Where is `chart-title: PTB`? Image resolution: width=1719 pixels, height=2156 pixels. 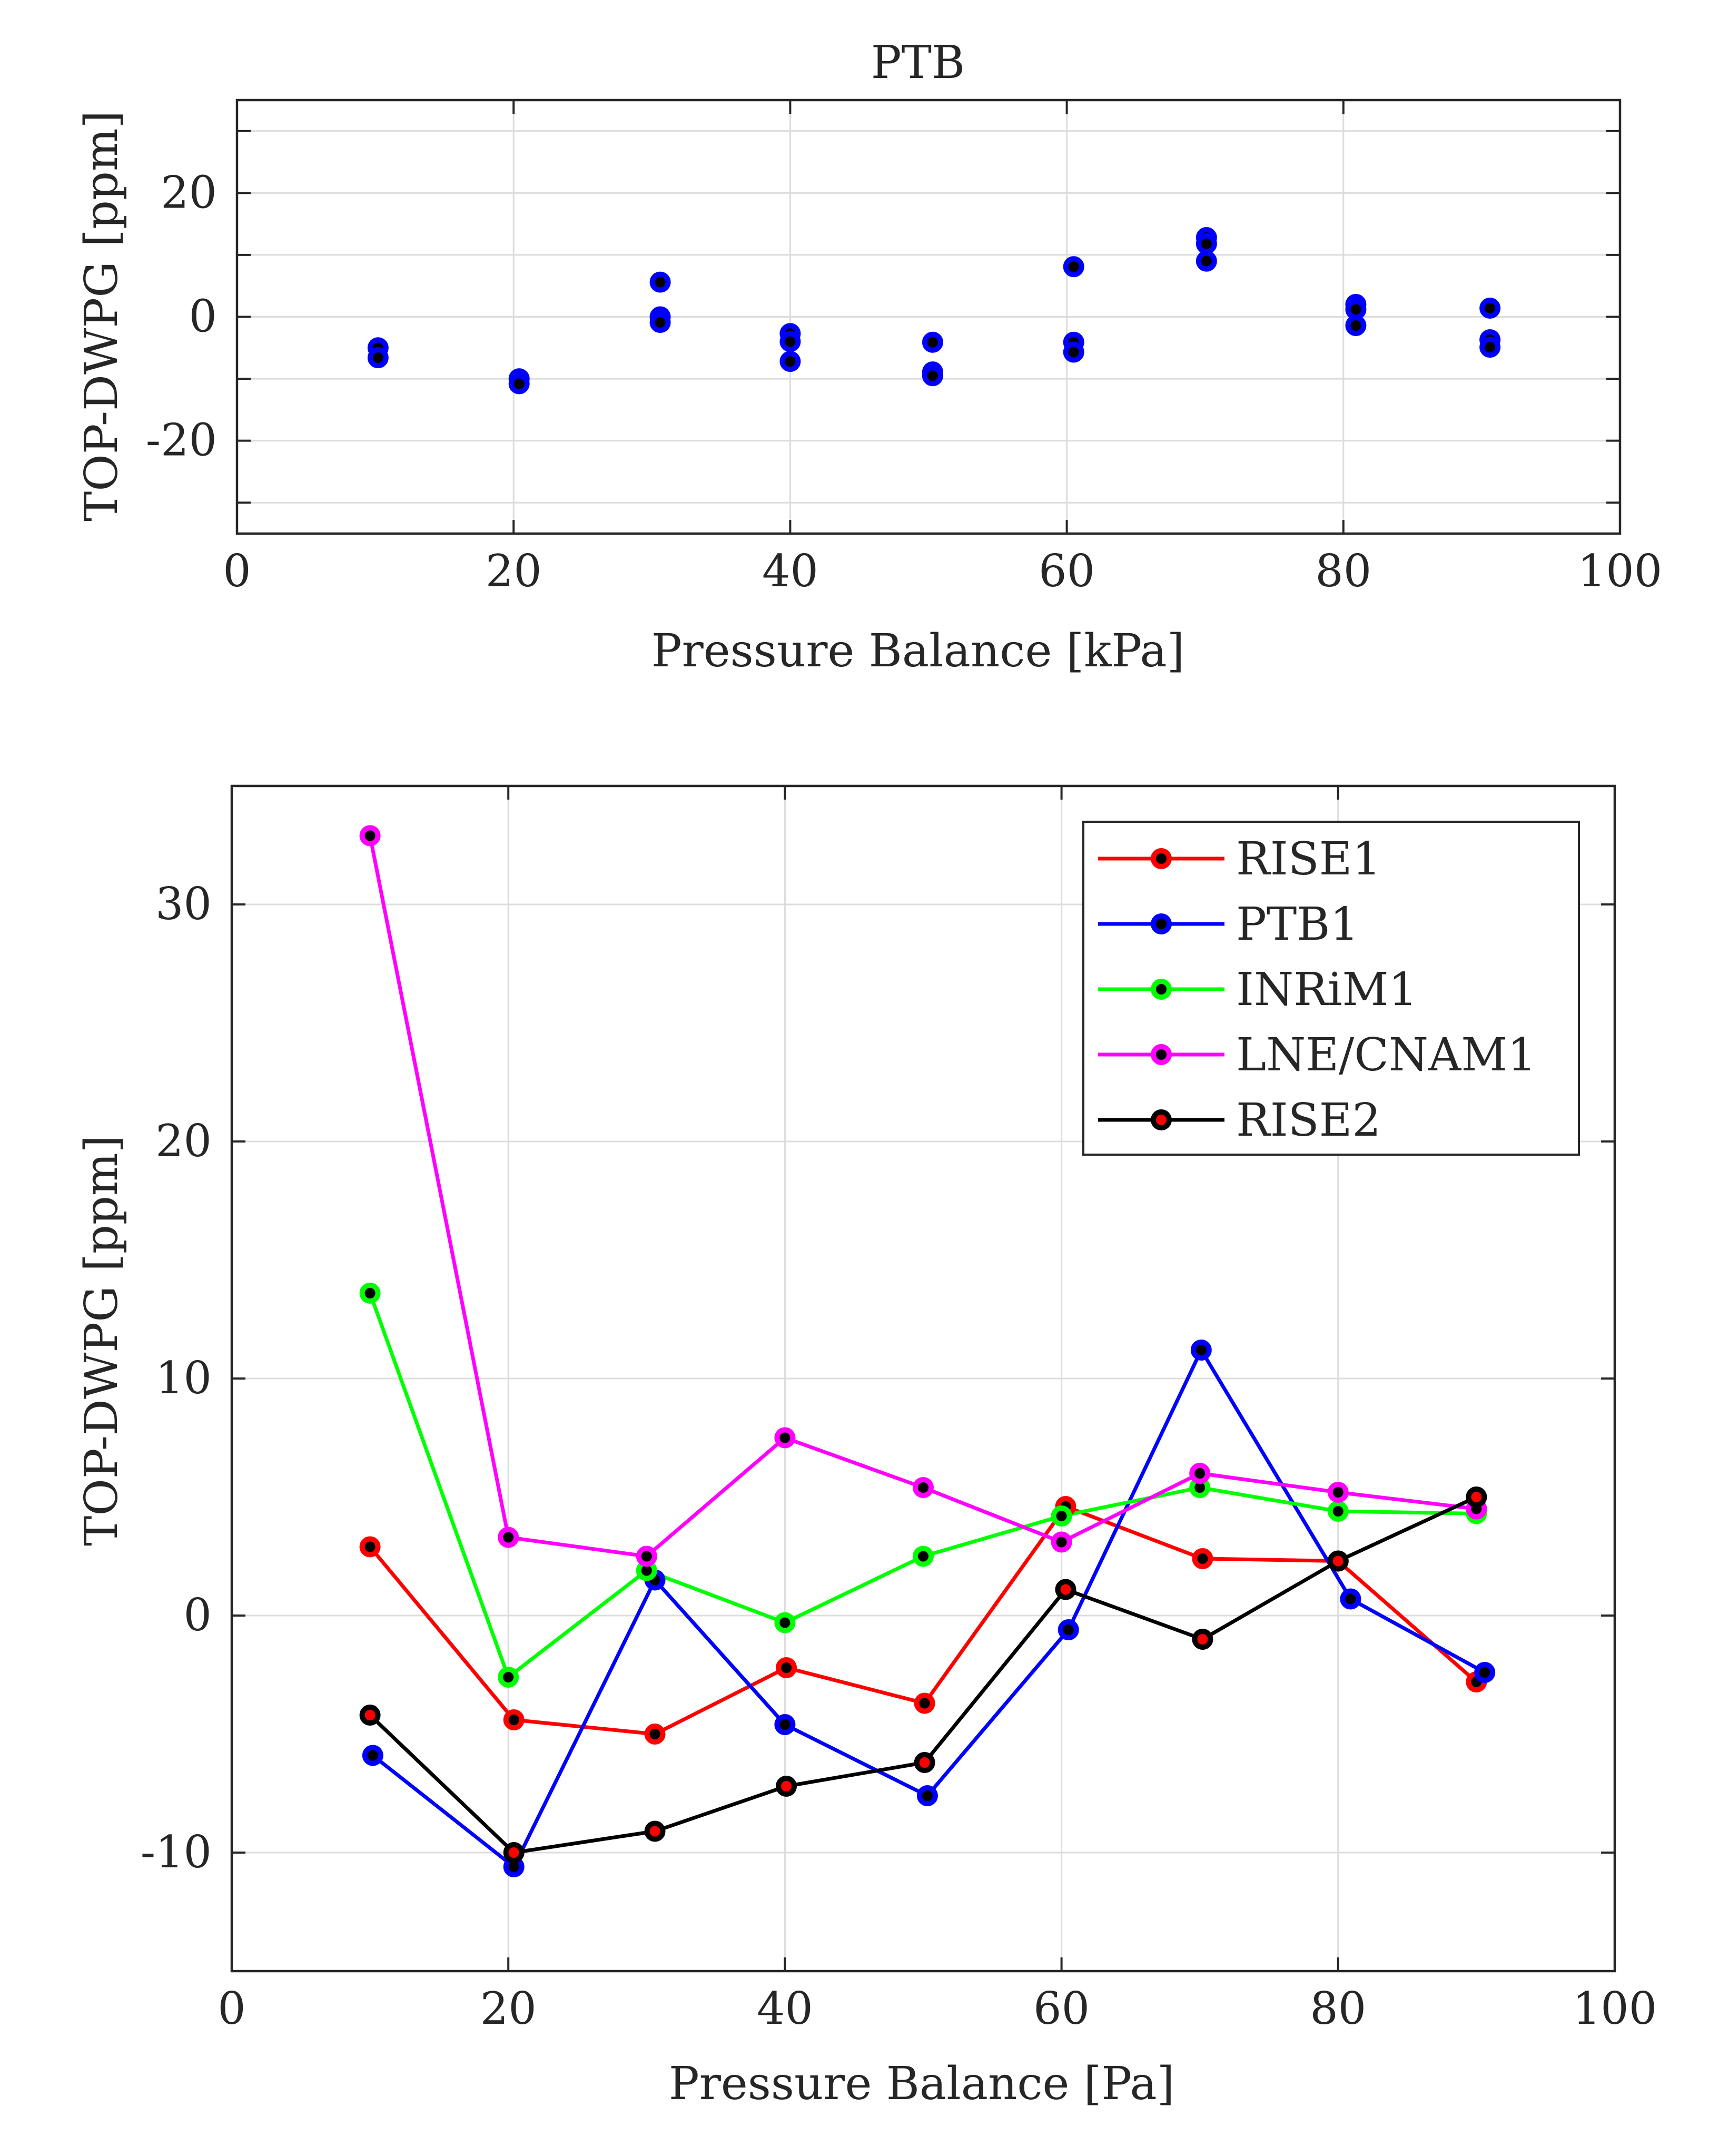 chart-title: PTB is located at coordinates (918, 62).